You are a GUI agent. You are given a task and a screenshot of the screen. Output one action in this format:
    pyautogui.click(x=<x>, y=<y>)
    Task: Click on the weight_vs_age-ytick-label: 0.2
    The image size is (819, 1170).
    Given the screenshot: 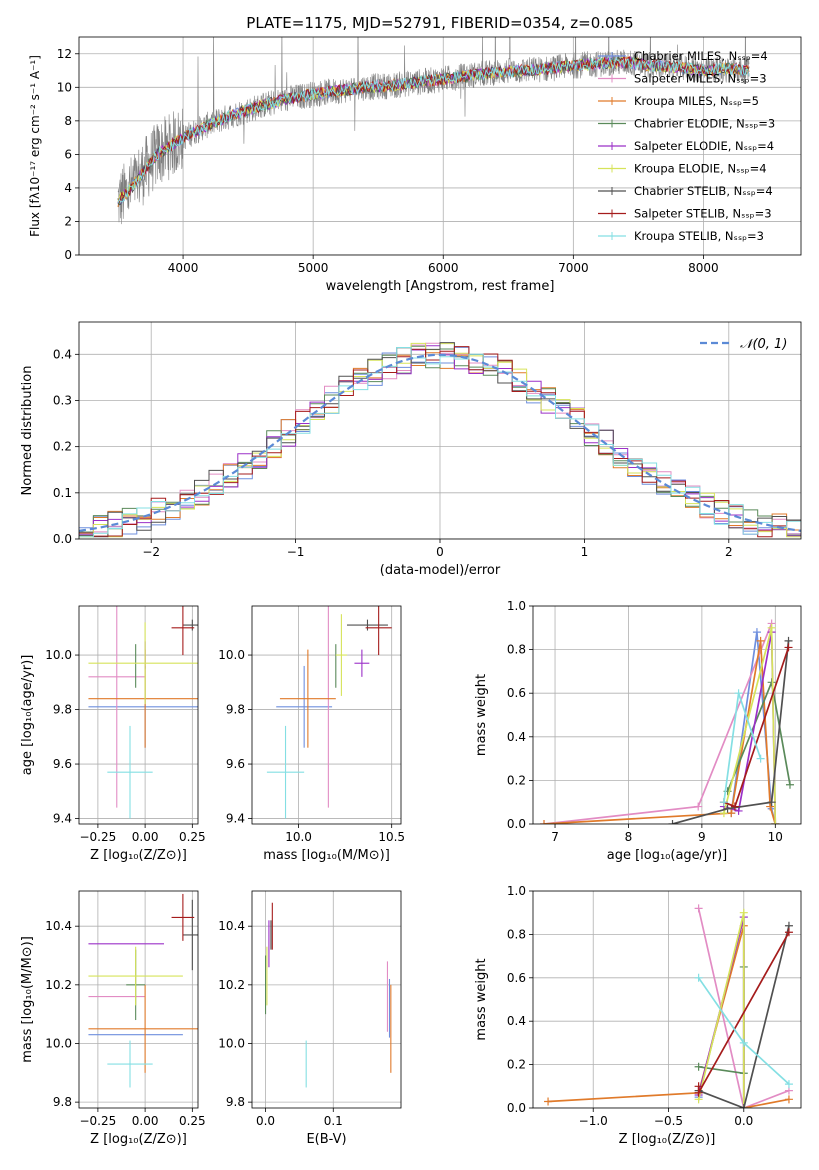 What is the action you would take?
    pyautogui.click(x=516, y=780)
    